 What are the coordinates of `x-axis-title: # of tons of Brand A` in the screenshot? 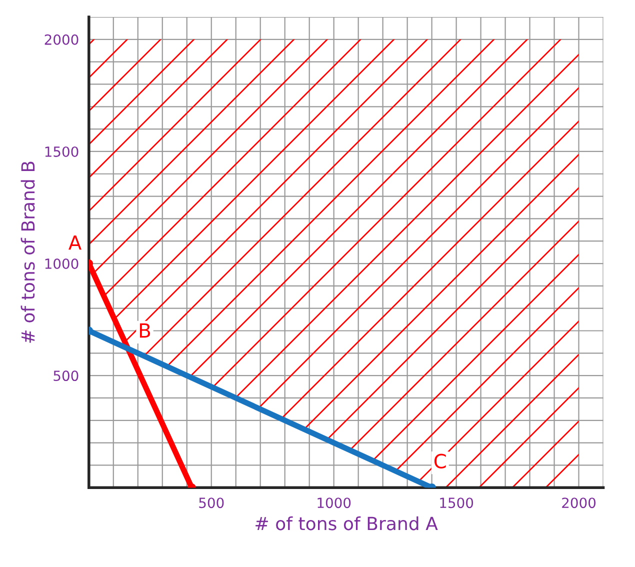 It's located at (347, 523).